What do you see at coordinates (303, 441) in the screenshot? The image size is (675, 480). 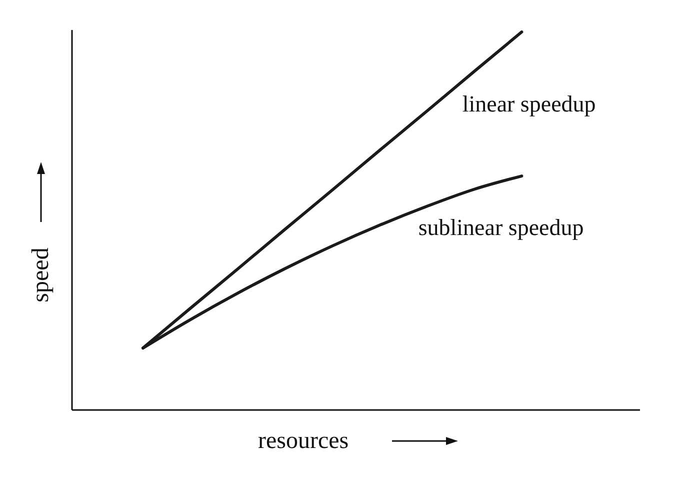 I see `x-axis-title: resources` at bounding box center [303, 441].